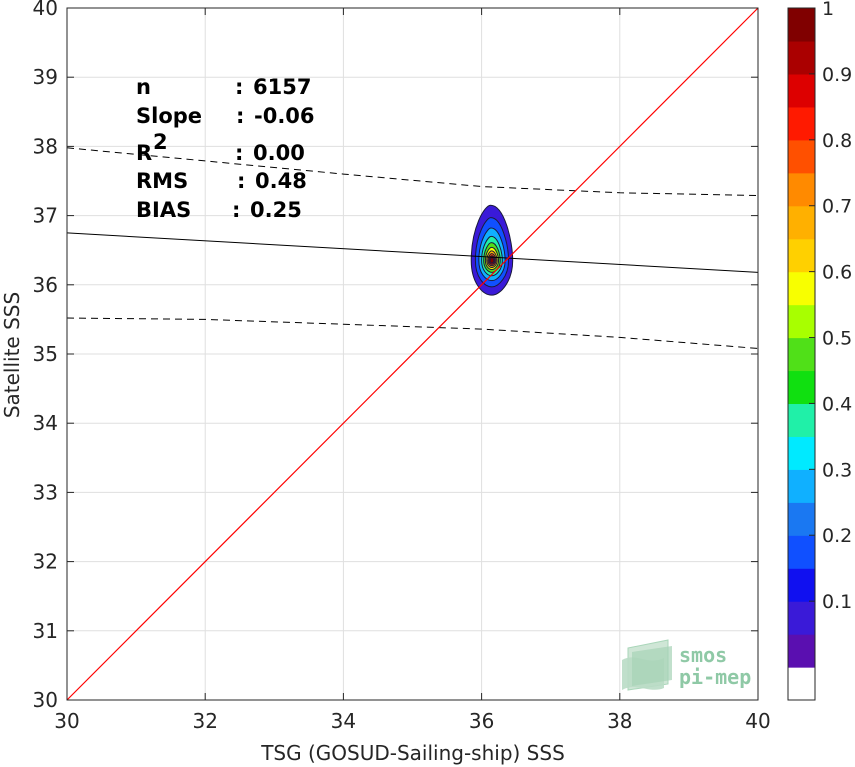 This screenshot has height=767, width=855. What do you see at coordinates (144, 153) in the screenshot?
I see `stat-label: R` at bounding box center [144, 153].